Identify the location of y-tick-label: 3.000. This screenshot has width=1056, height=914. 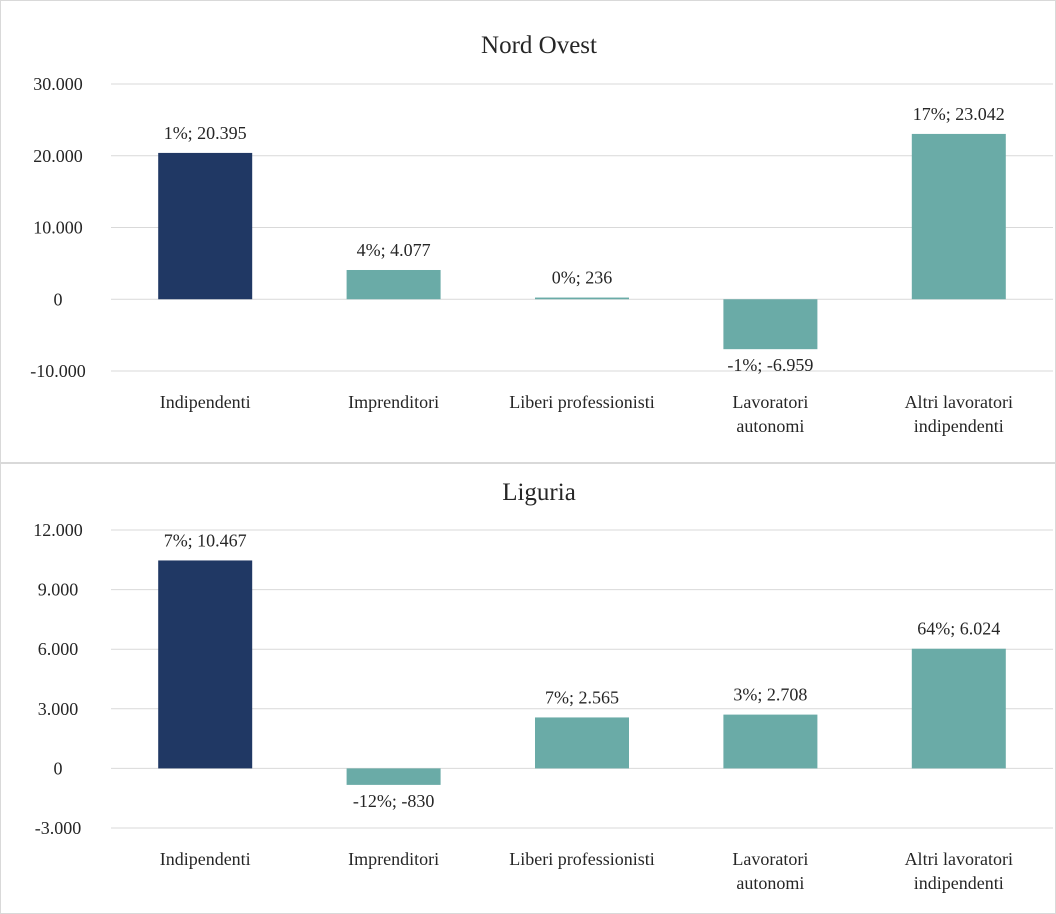
(58, 709).